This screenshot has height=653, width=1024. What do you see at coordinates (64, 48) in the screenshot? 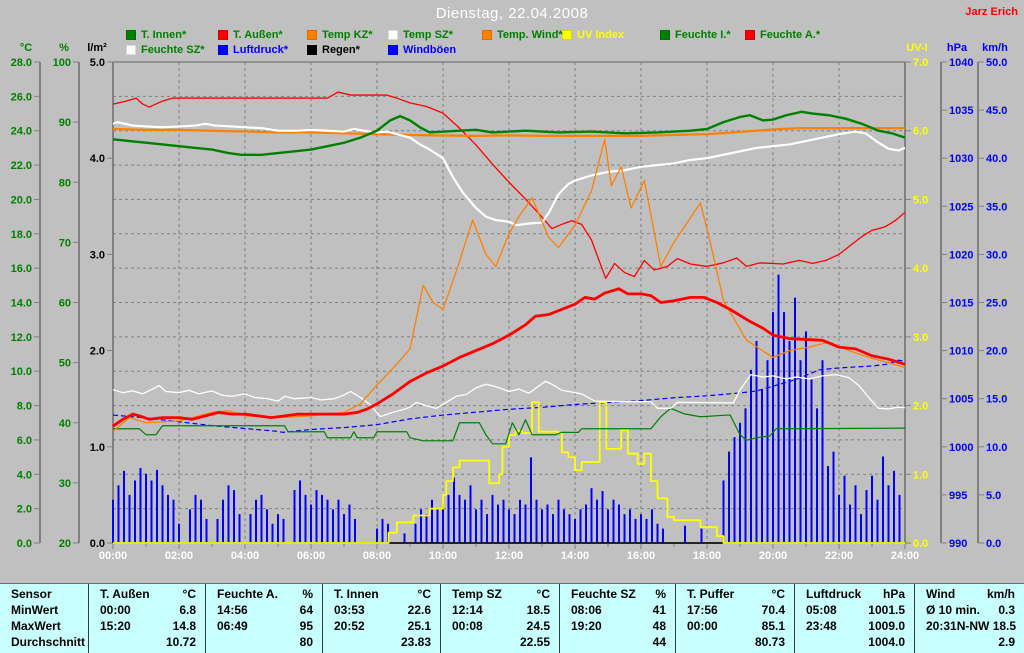
I see `axis-header-hum: %` at bounding box center [64, 48].